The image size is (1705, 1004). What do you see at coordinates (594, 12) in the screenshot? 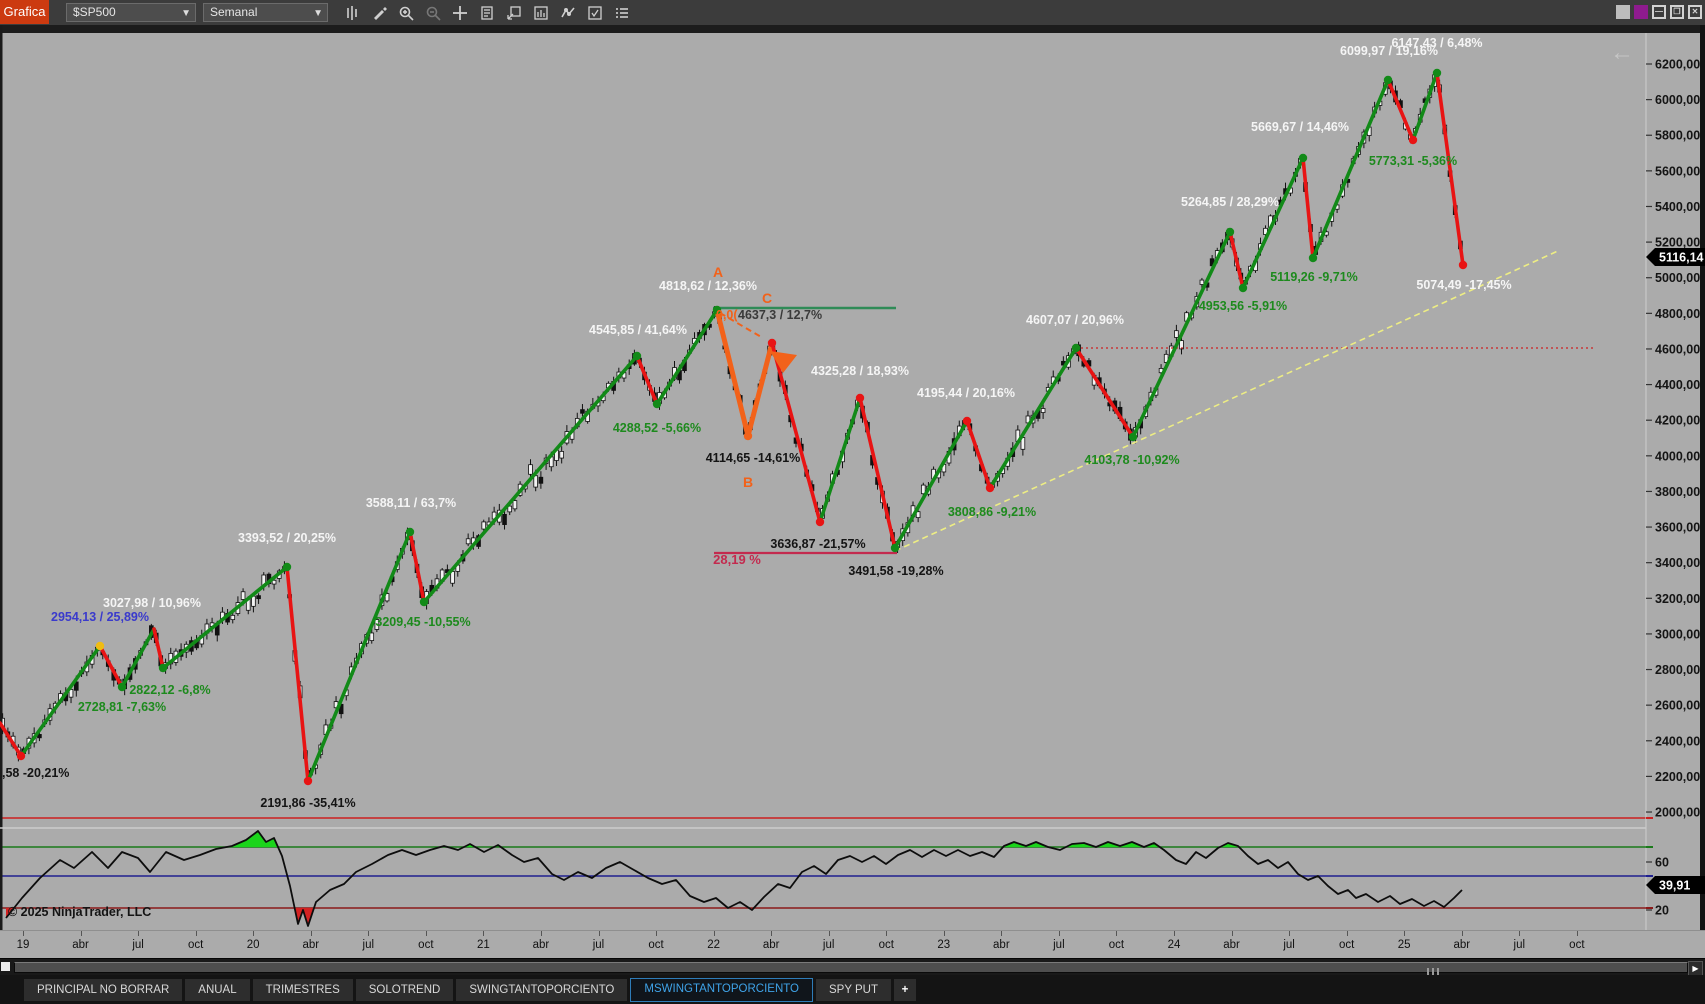
I see `strategy-check-icon` at bounding box center [594, 12].